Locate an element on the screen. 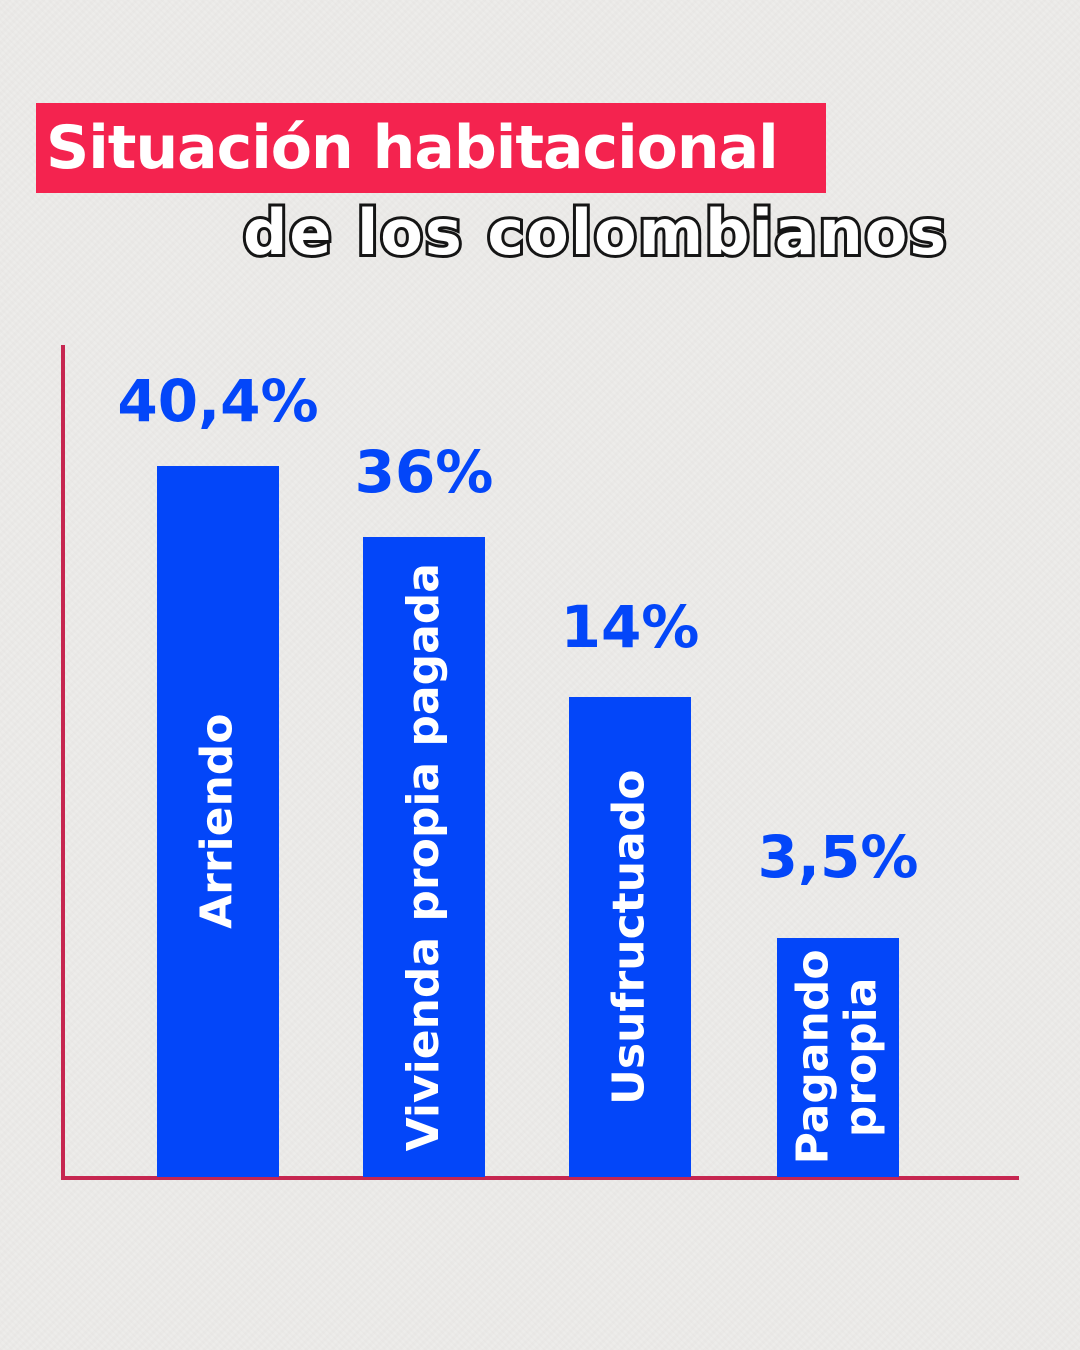 This screenshot has height=1350, width=1080. page-subtitle: de los colombianos is located at coordinates (594, 232).